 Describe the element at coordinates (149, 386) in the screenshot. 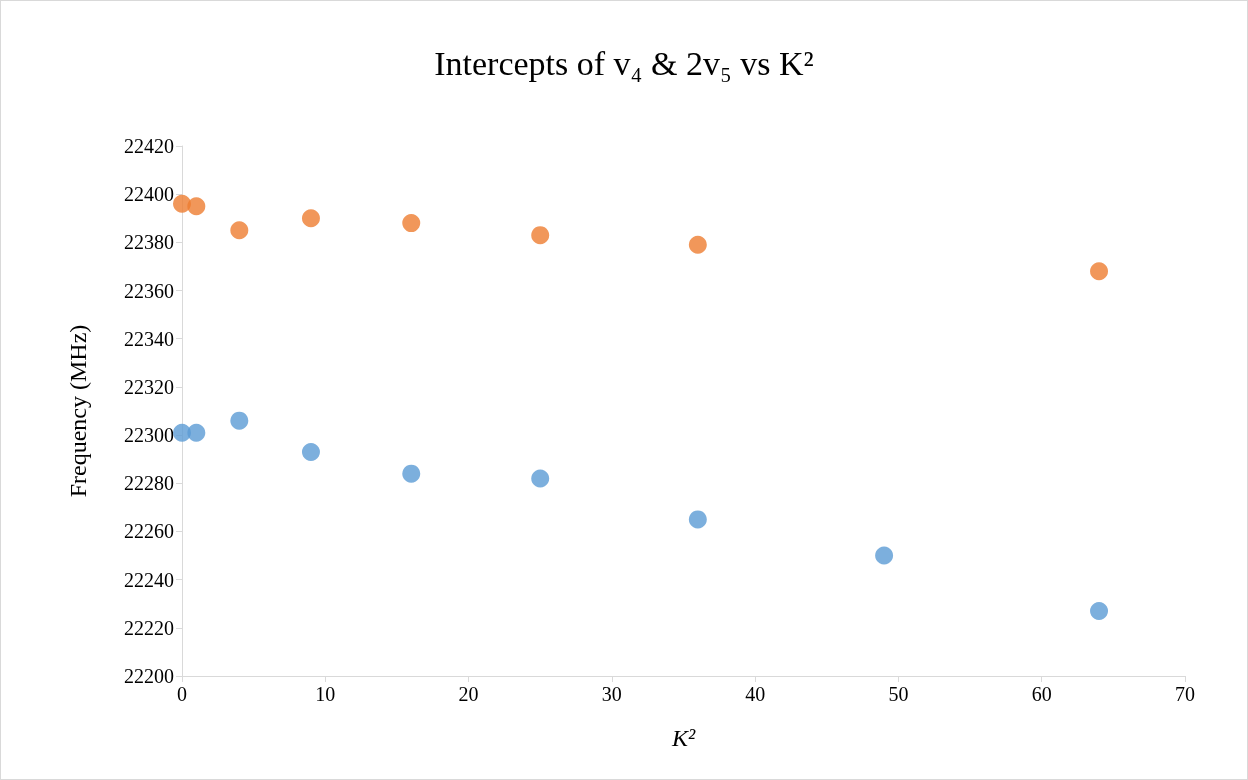

I see `y-tick-label: 22320` at that location.